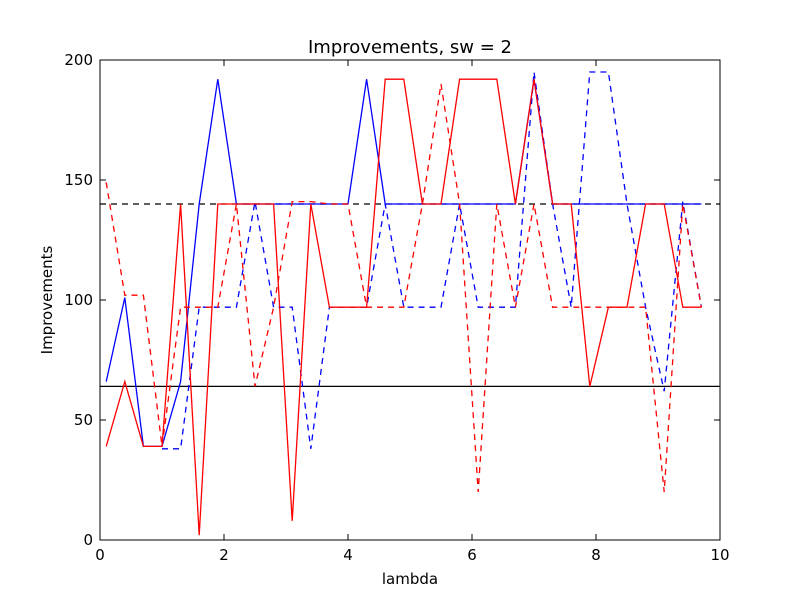 The image size is (800, 600). What do you see at coordinates (719, 555) in the screenshot?
I see `x-tick-label: 10` at bounding box center [719, 555].